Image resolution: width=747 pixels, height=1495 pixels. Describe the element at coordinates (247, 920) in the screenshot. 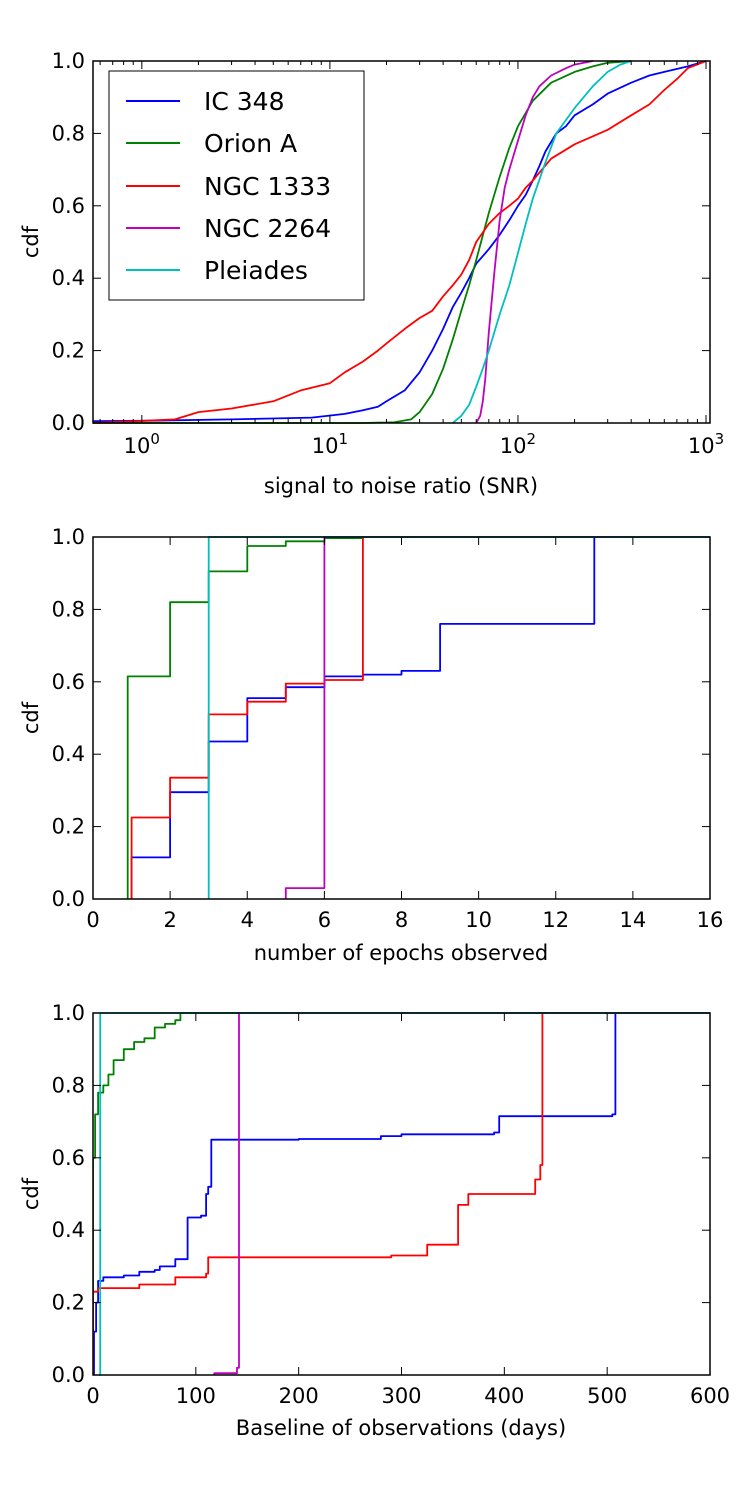

I see `epochs-xtick-label: 4` at that location.